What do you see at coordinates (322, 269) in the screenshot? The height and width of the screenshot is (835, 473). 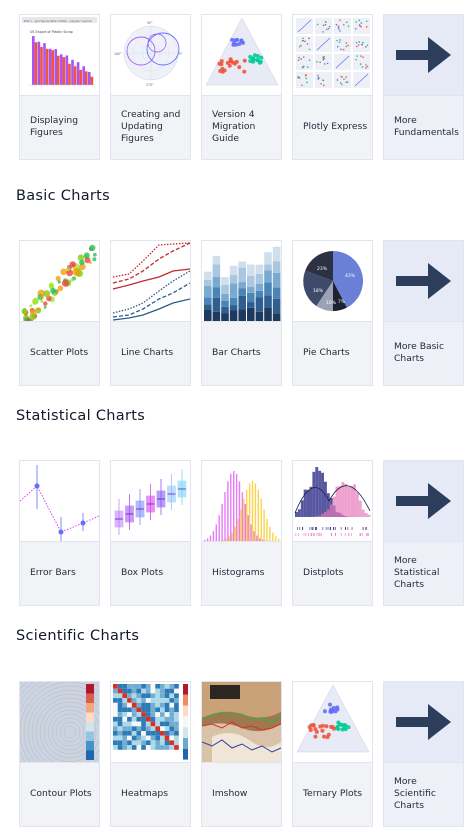 I see `svg-text: 23%` at bounding box center [322, 269].